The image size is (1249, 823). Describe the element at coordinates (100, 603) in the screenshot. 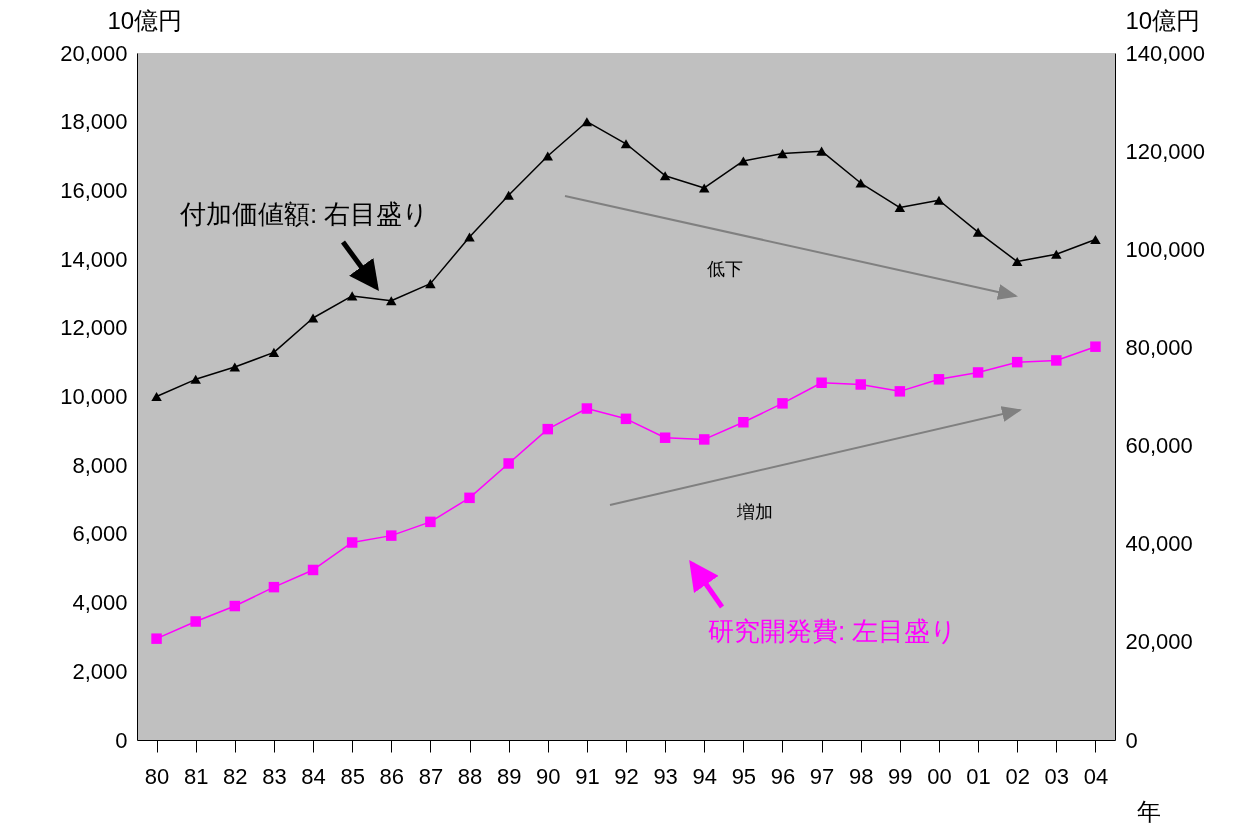

I see `y-tick-label: 4,000` at that location.